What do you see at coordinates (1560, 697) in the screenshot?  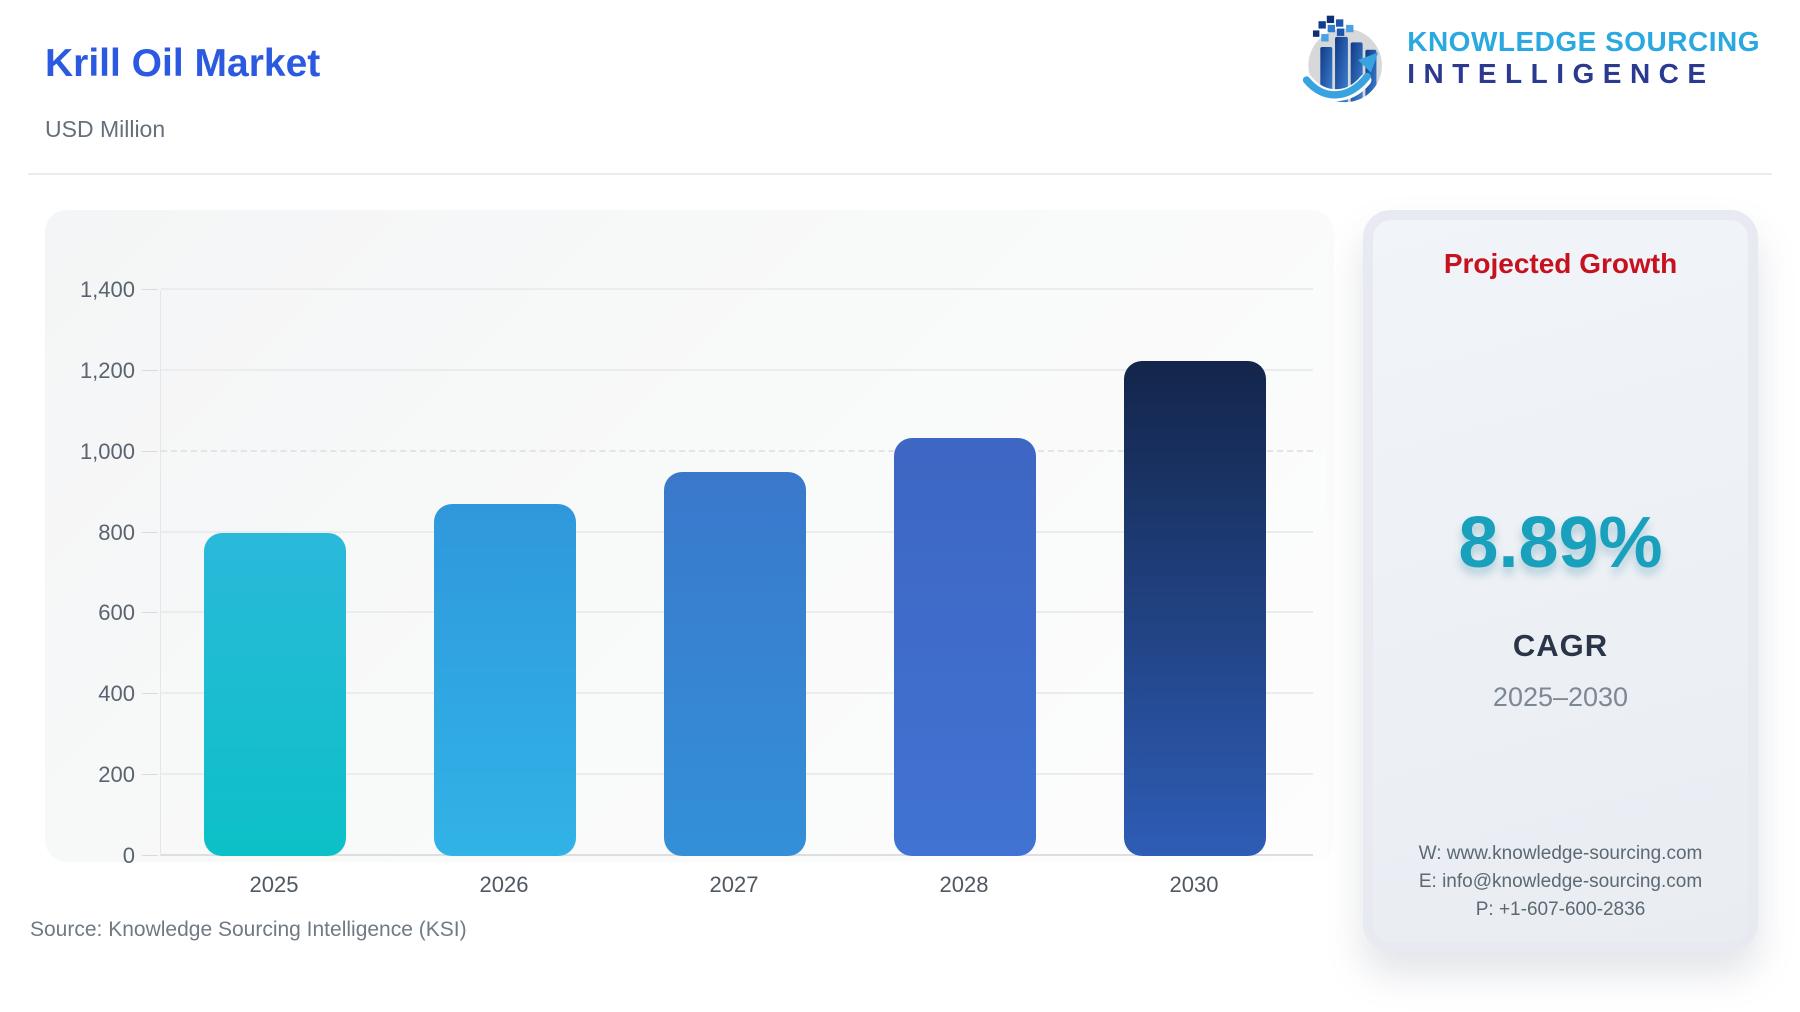 I see `cagr-period: 2025–2030` at bounding box center [1560, 697].